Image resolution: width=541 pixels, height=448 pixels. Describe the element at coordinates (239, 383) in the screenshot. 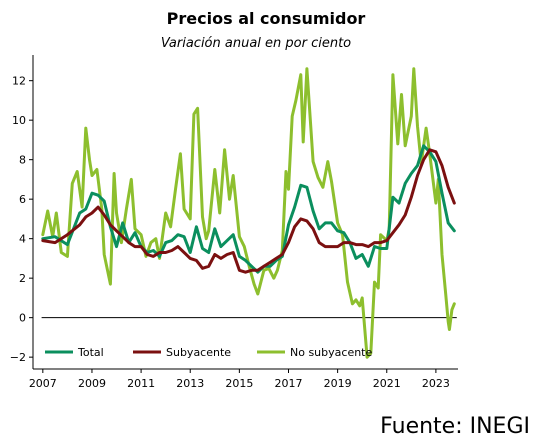

I see `x-tick-label: 2015` at that location.